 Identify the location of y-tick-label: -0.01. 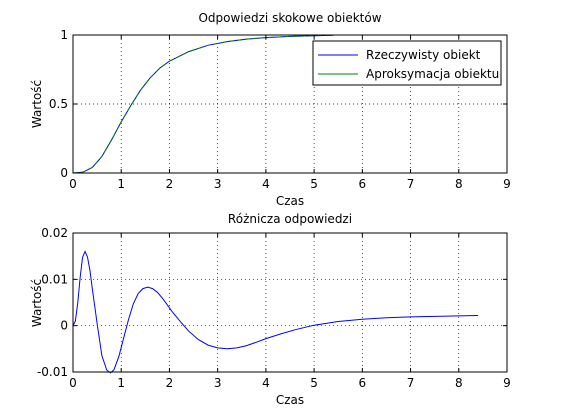
(52, 372).